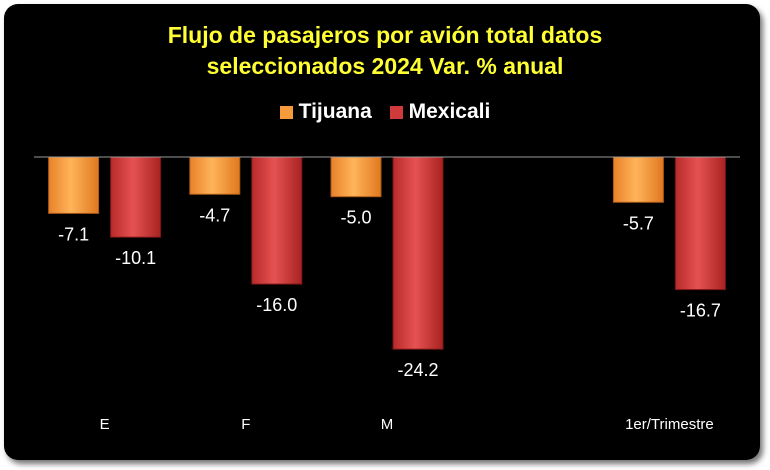  I want to click on bar-mexicali-m, so click(418, 253).